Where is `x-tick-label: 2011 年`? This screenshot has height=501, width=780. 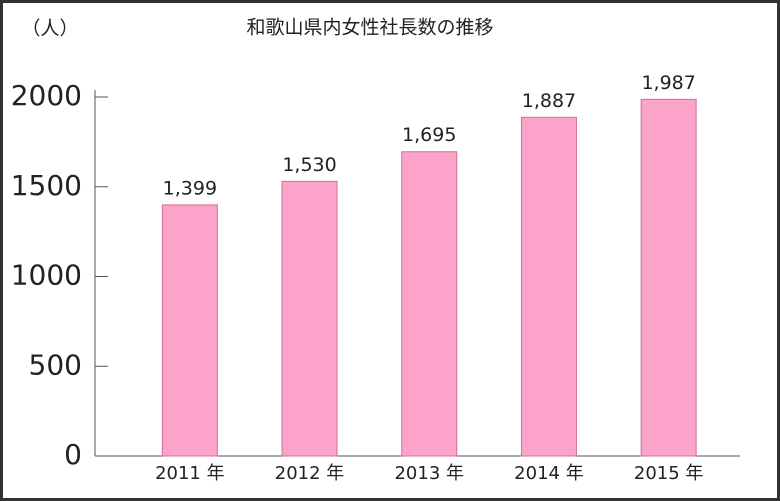 x-tick-label: 2011 年 is located at coordinates (190, 473).